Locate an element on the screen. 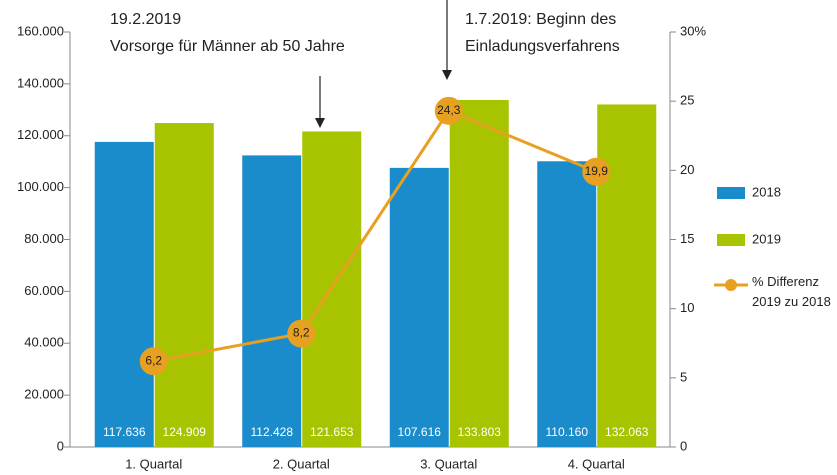 The width and height of the screenshot is (837, 475). y-tick-label: 40.000 is located at coordinates (44, 342).